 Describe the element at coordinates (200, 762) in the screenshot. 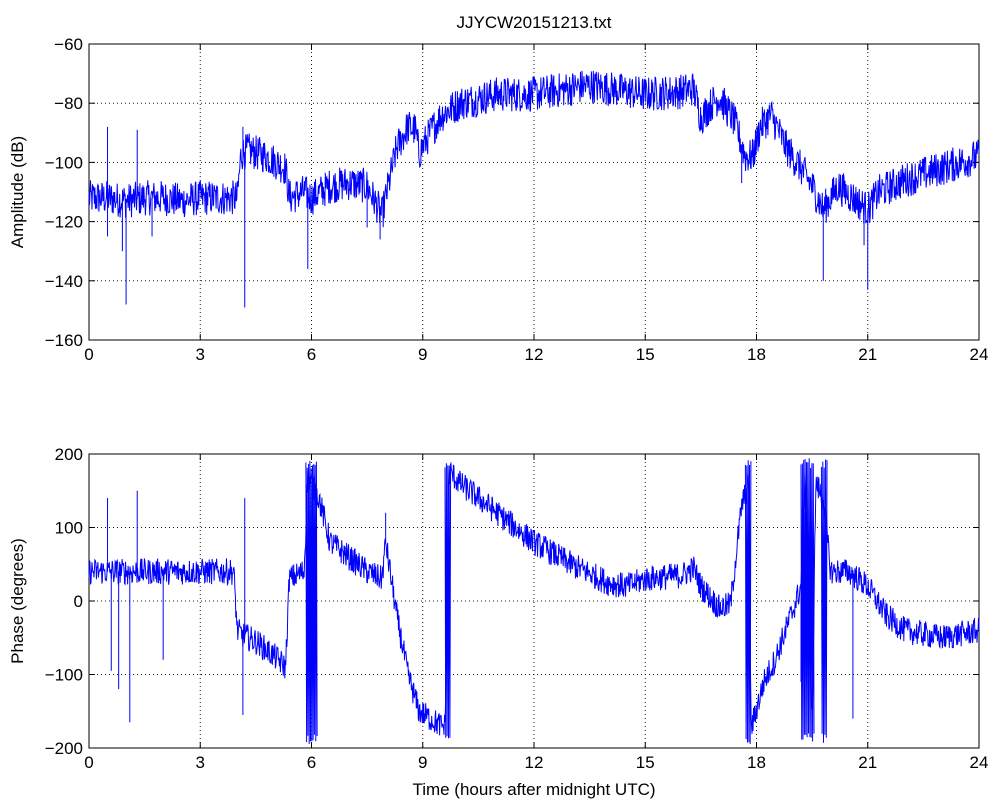

I see `phase-x-tick-label: 3` at that location.